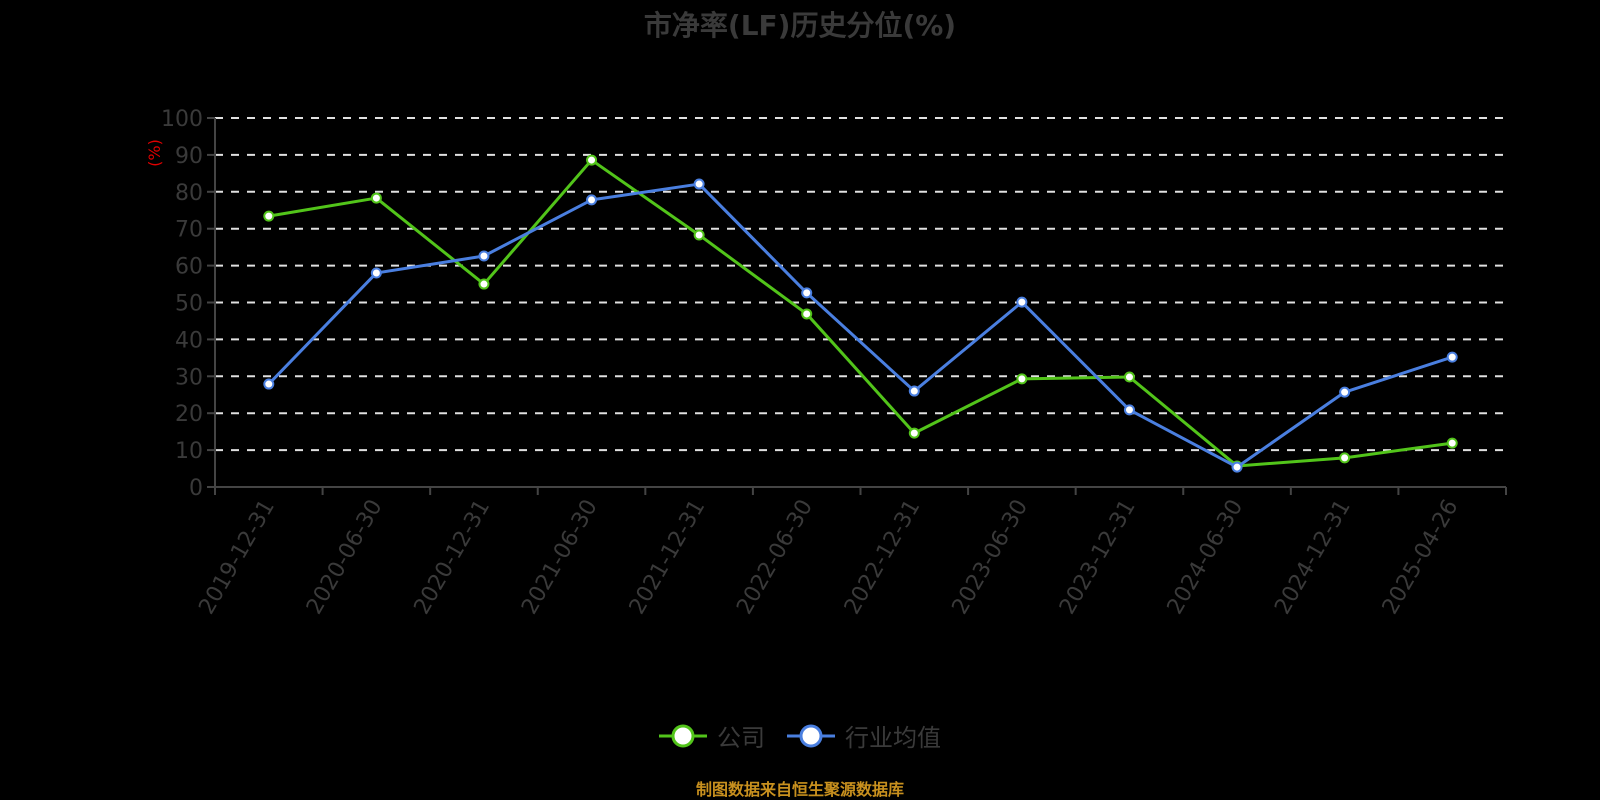 The image size is (1600, 800). What do you see at coordinates (189, 156) in the screenshot?
I see `y-tick-label: 90` at bounding box center [189, 156].